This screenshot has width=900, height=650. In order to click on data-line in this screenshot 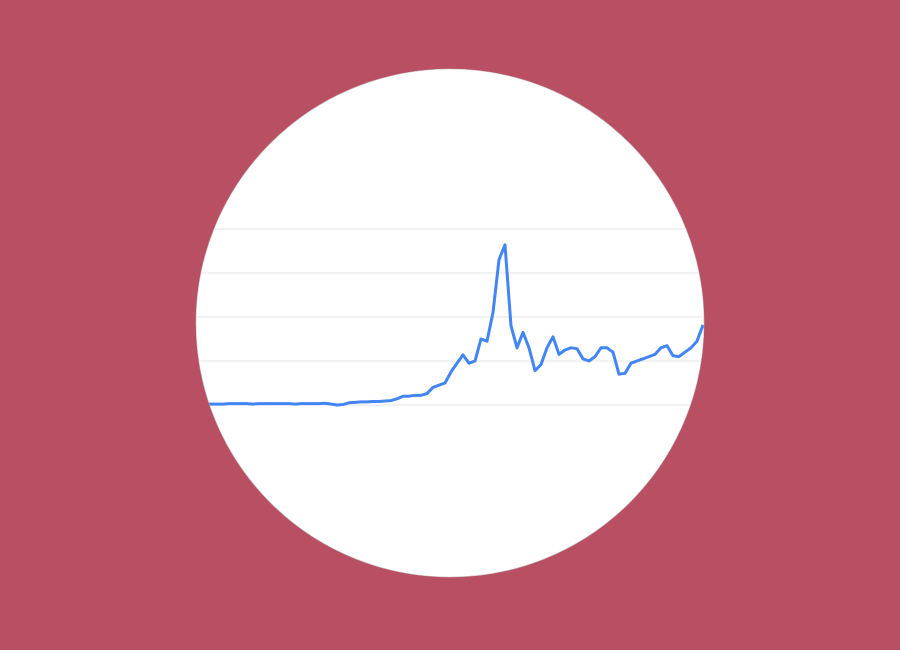, I will do `click(454, 325)`.